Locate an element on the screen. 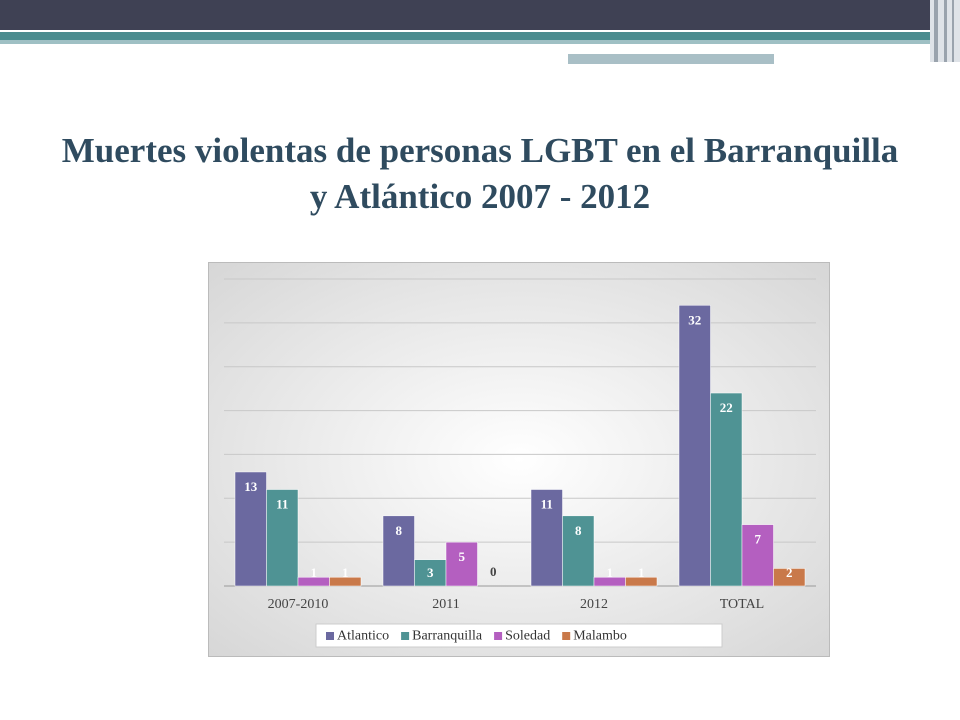 Image resolution: width=960 pixels, height=720 pixels. legend-label: Malambo is located at coordinates (600, 636).